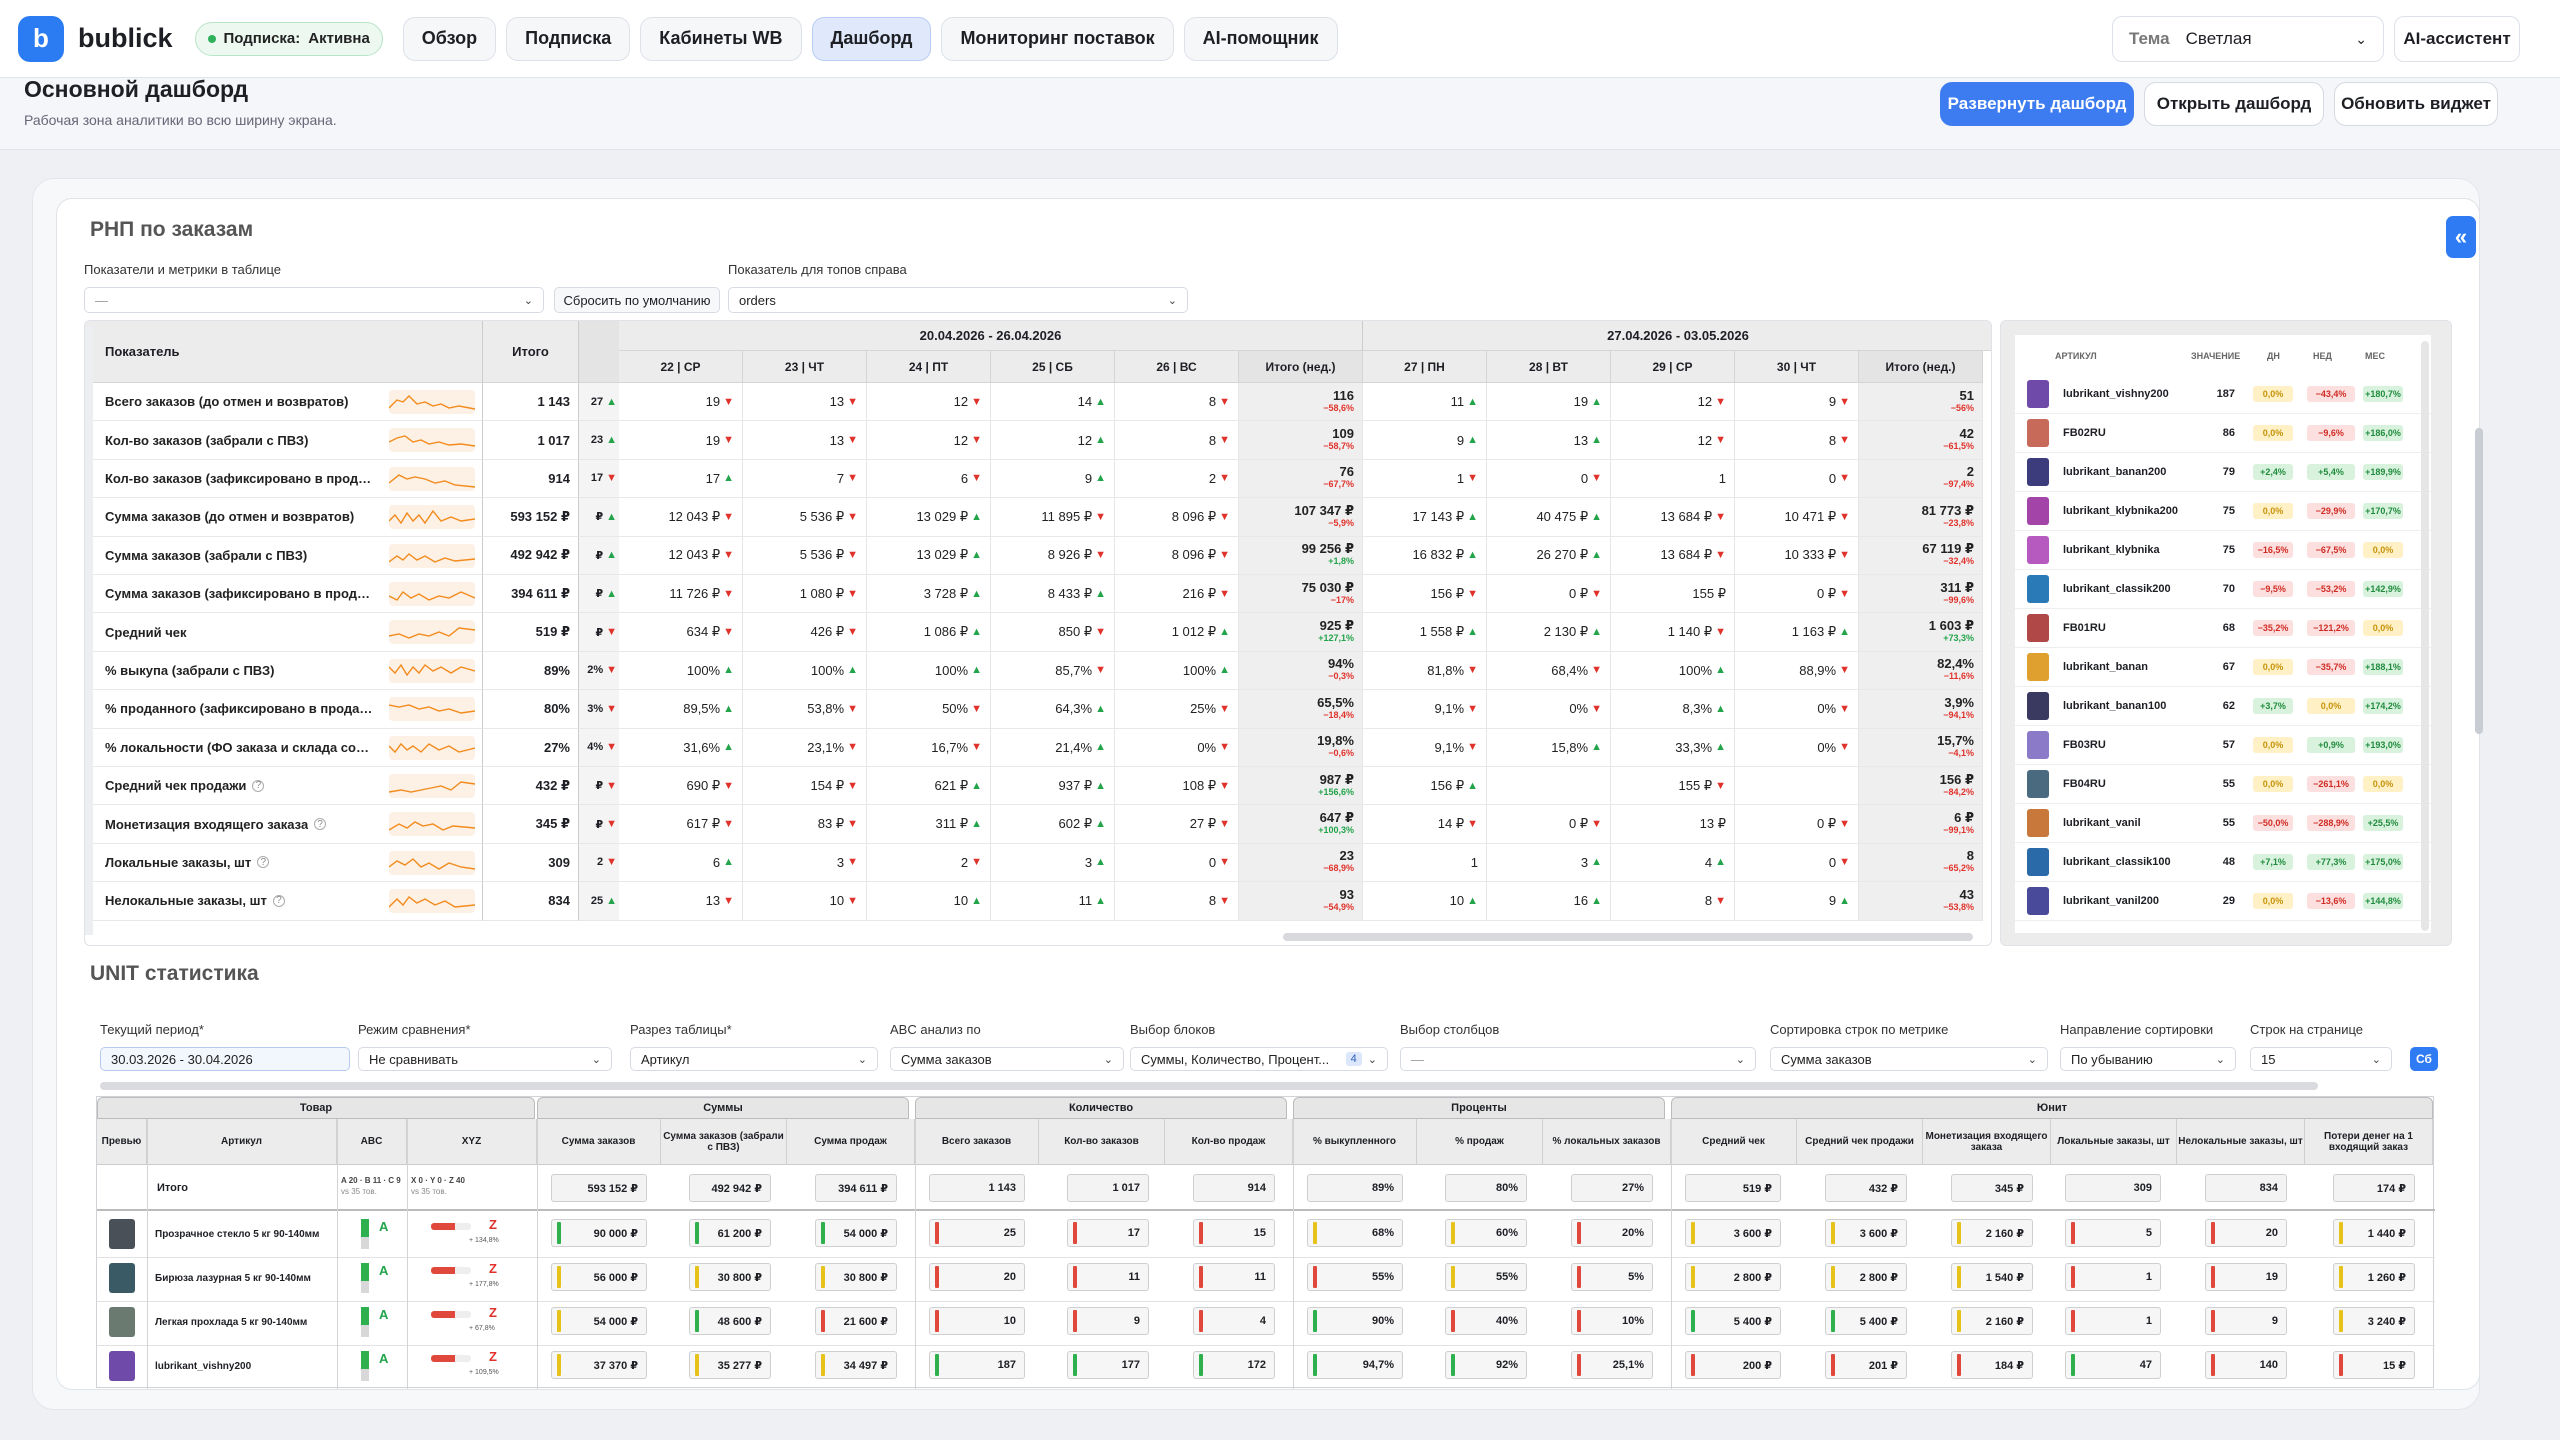 The height and width of the screenshot is (1440, 2560). What do you see at coordinates (1209, 1086) in the screenshot?
I see `unit-hscroll` at bounding box center [1209, 1086].